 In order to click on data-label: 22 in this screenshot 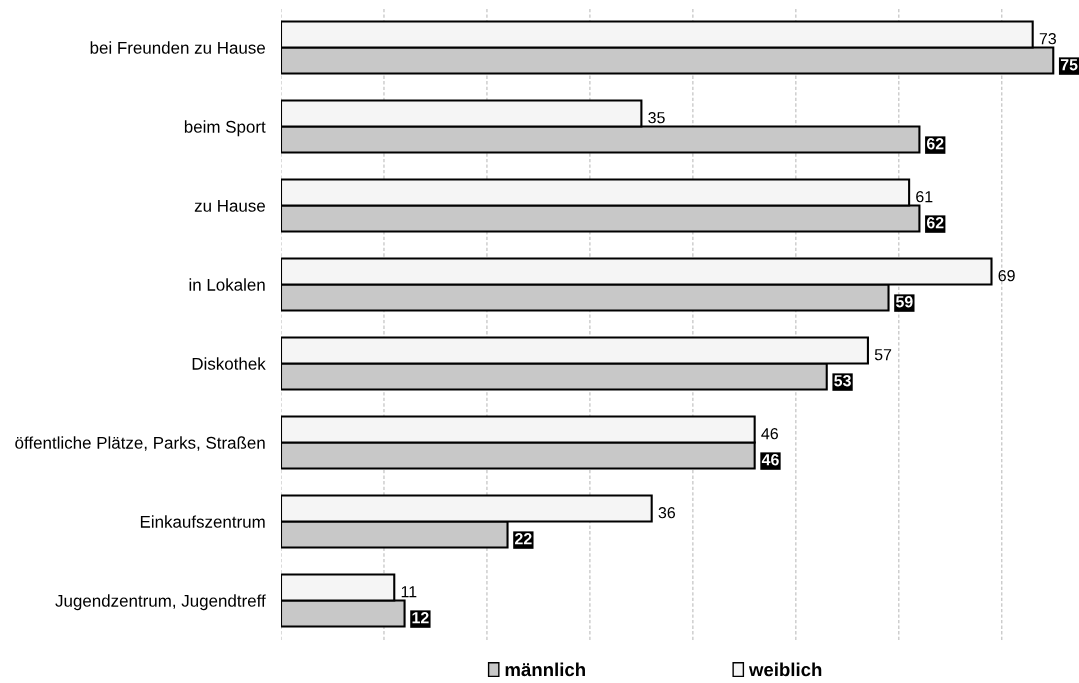, I will do `click(523, 539)`.